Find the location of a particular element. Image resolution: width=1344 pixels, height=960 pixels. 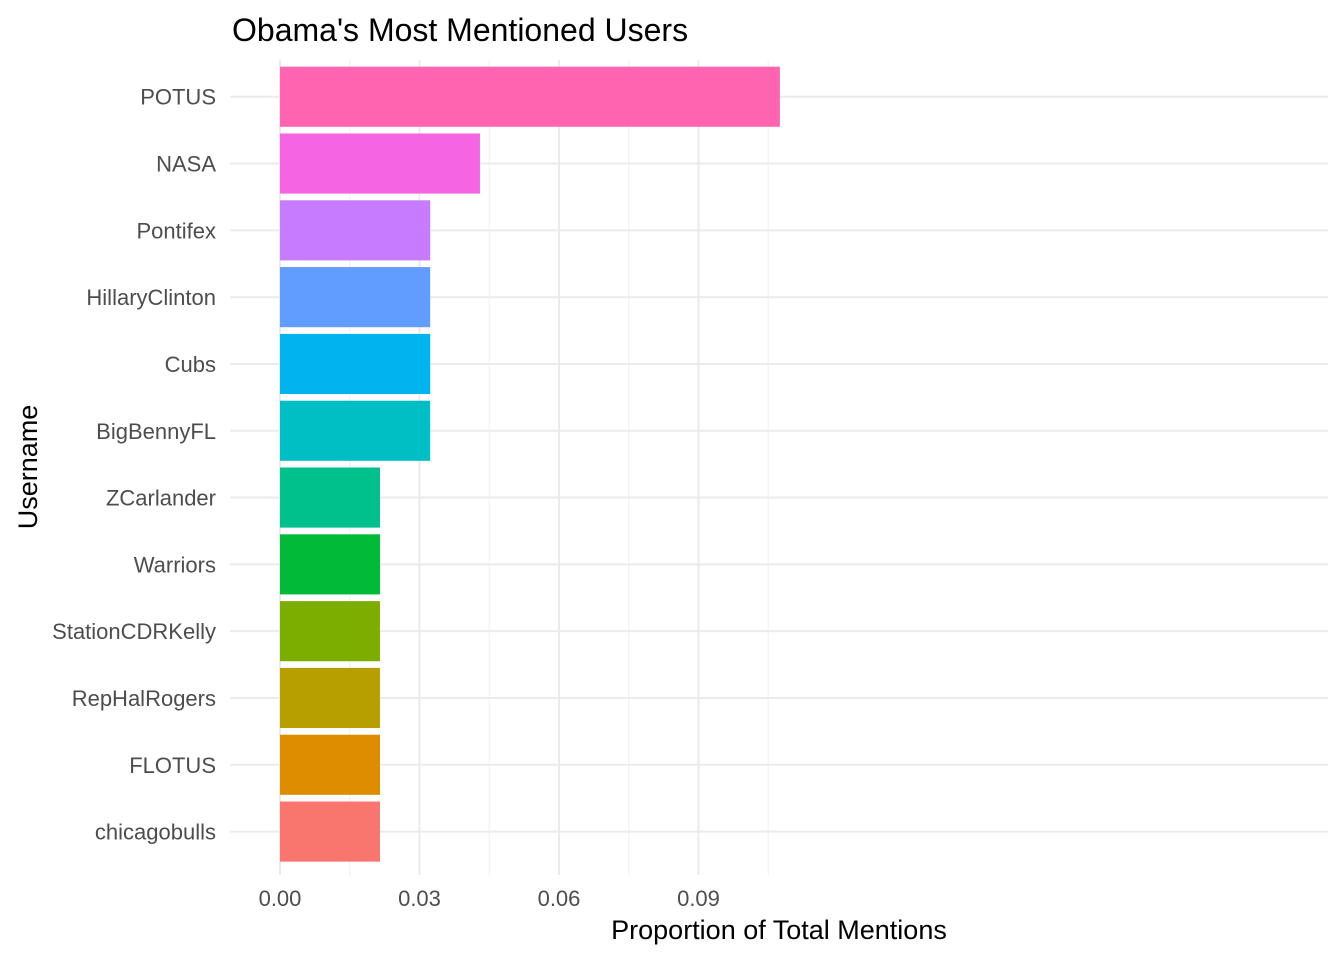

bar-potus is located at coordinates (530, 96).